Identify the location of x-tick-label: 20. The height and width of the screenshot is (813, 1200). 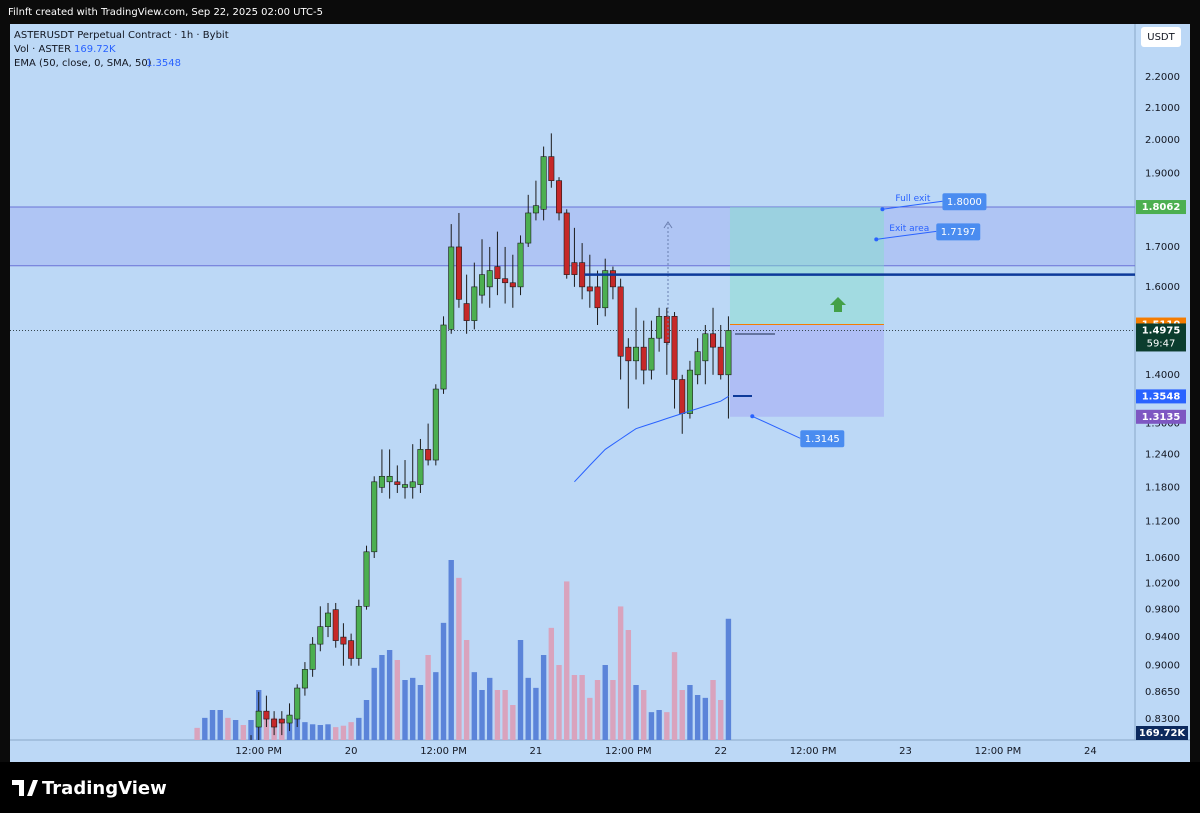
(351, 751).